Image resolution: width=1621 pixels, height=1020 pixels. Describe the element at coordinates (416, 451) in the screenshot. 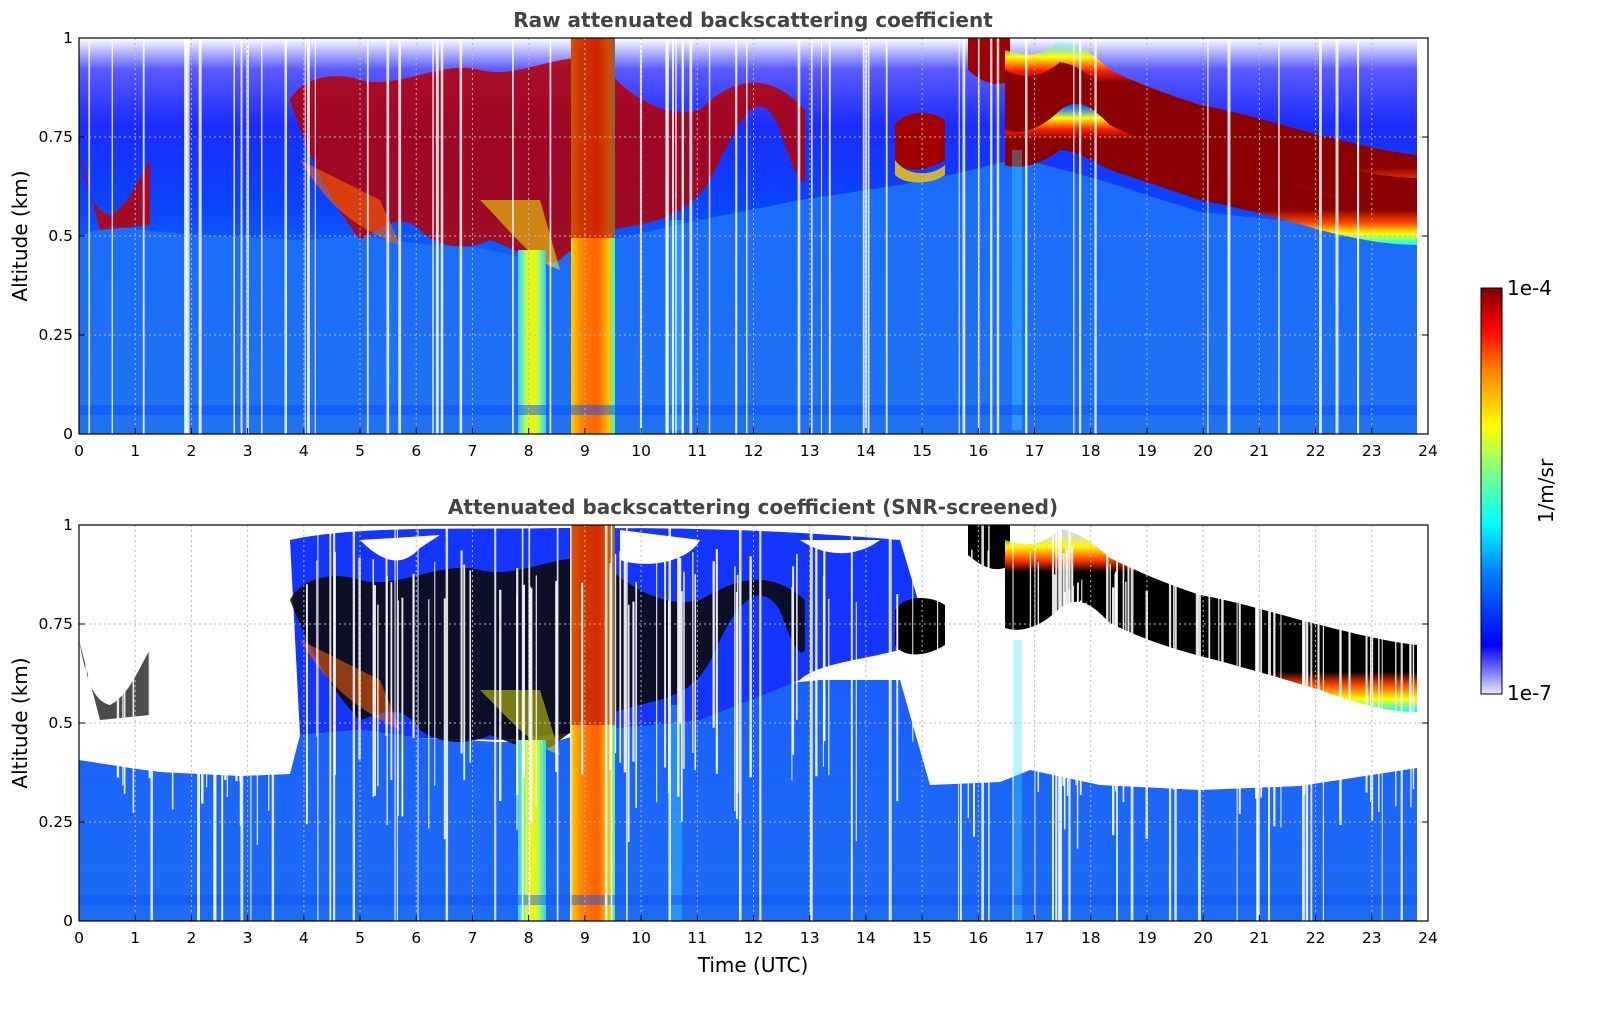

I see `x-tick-label-raw-6: 6` at that location.